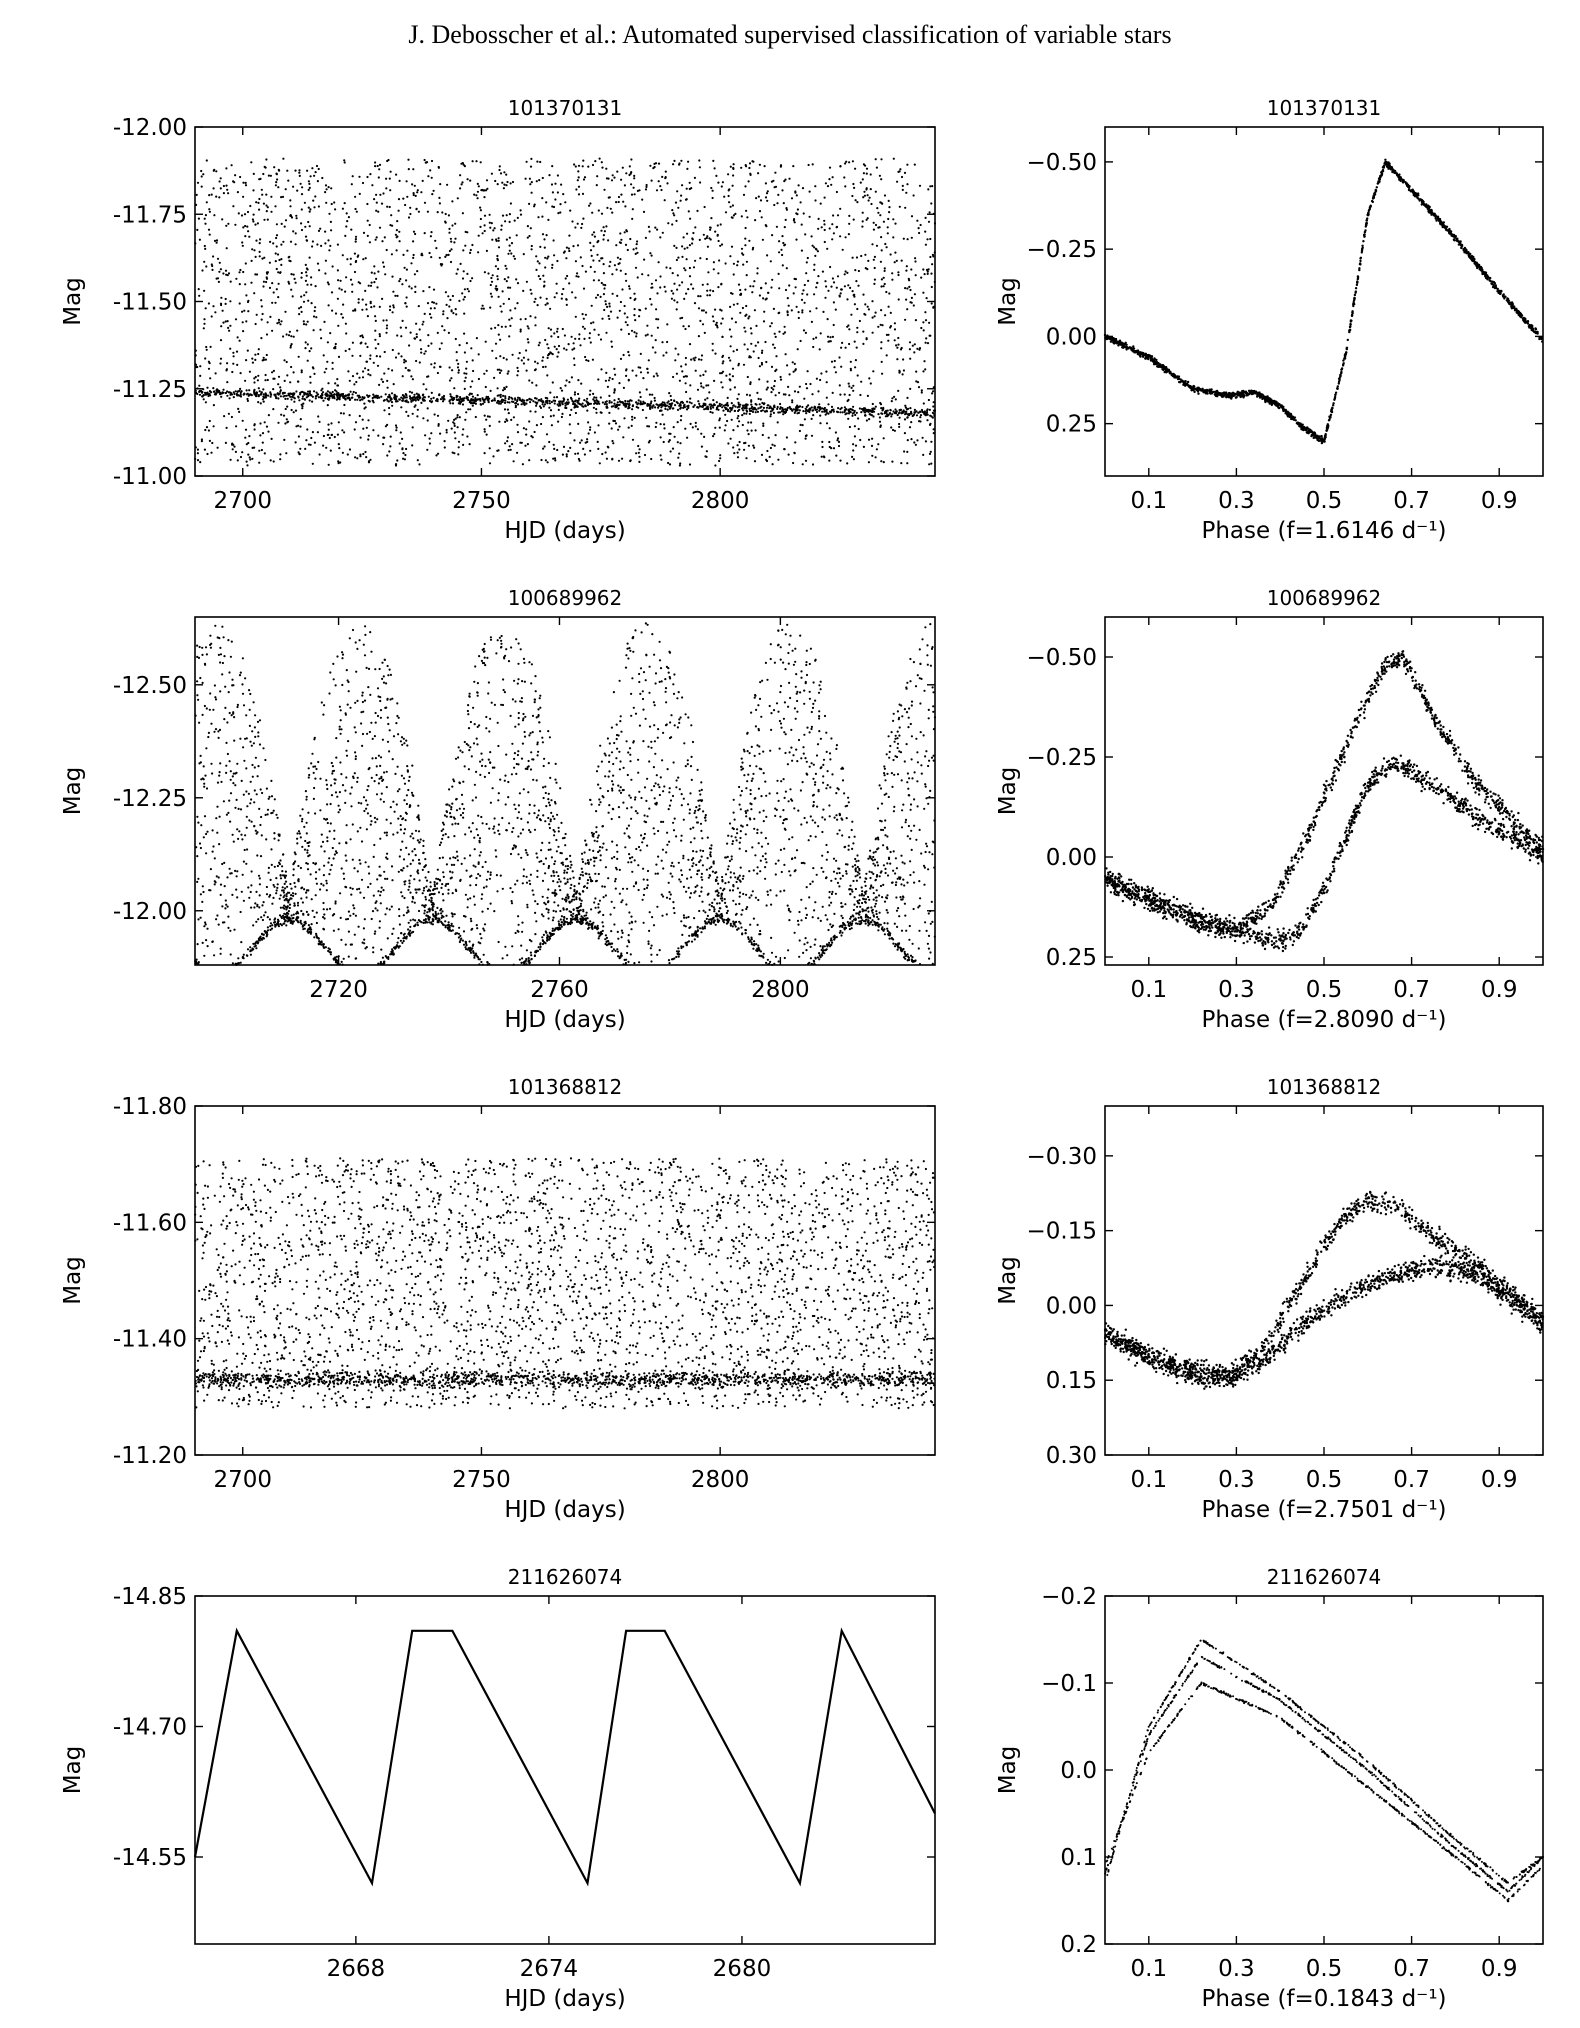 This screenshot has width=1580, height=2028. I want to click on x-tick-label: 2750, so click(481, 501).